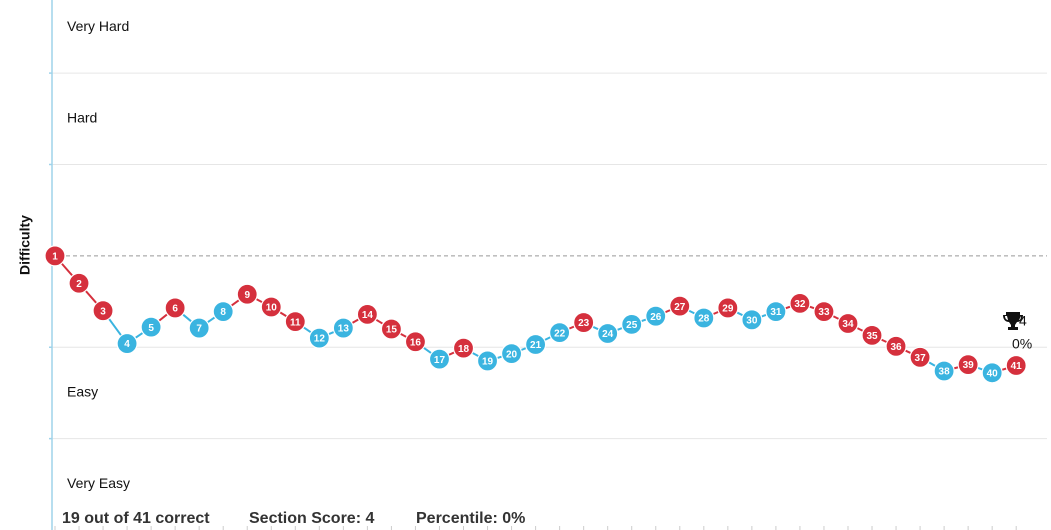  I want to click on question-number: 12, so click(320, 339).